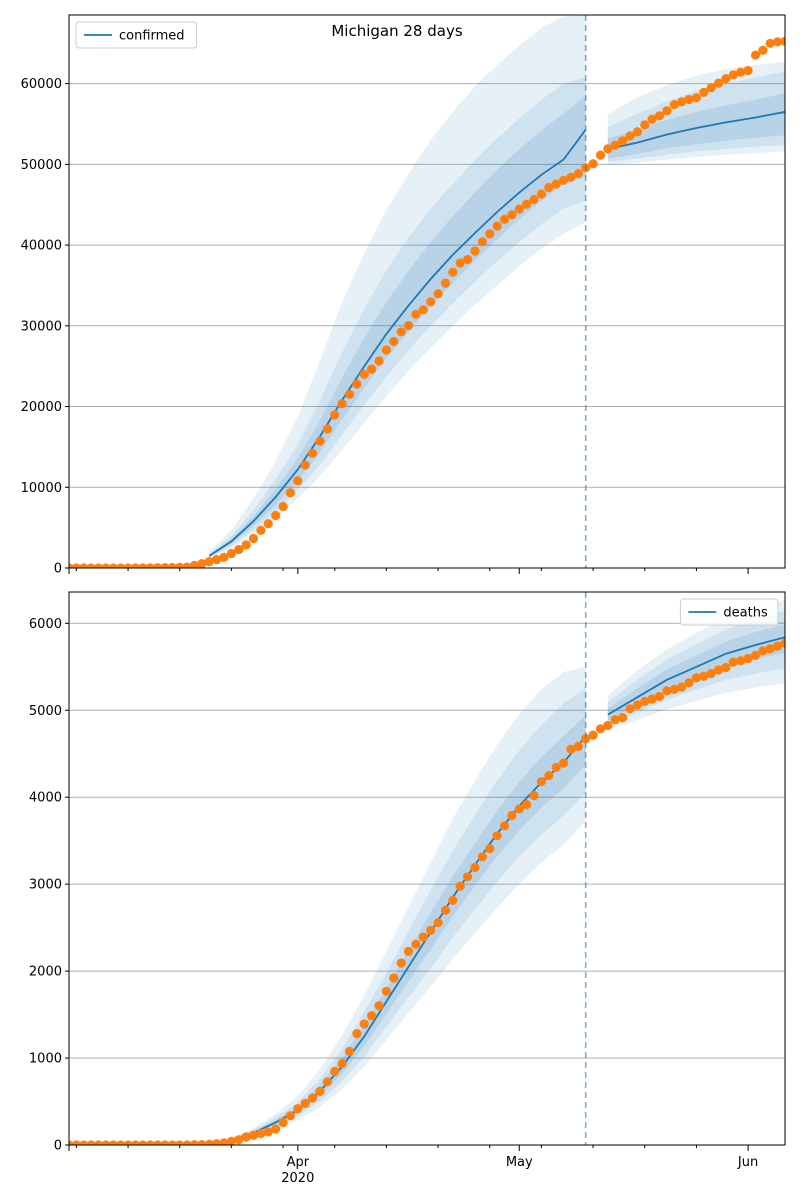 Image resolution: width=800 pixels, height=1200 pixels. What do you see at coordinates (747, 1162) in the screenshot?
I see `x-tick-label: Jun` at bounding box center [747, 1162].